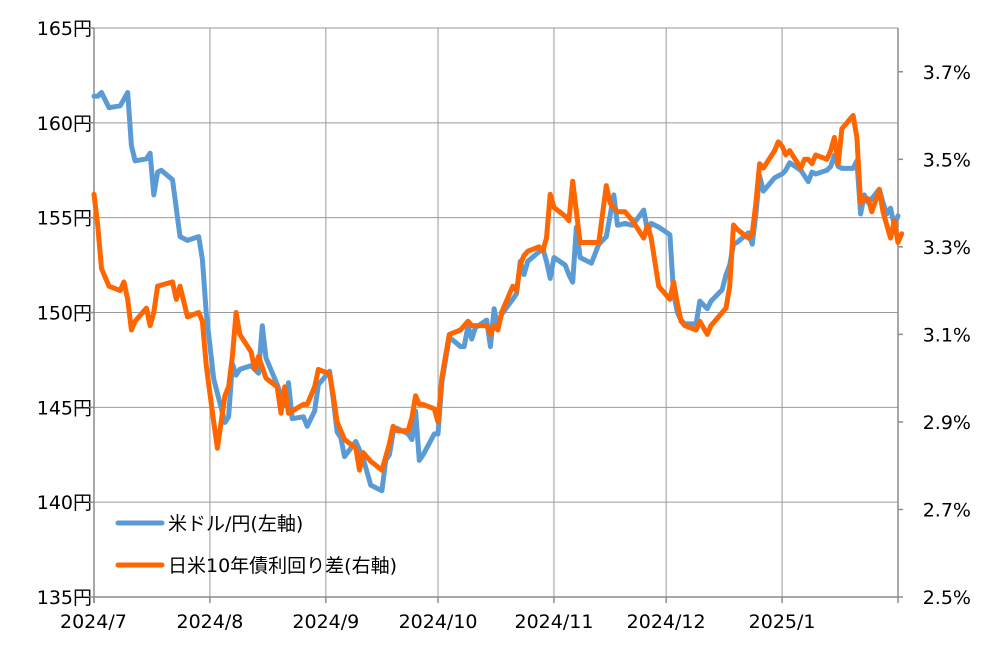  Describe the element at coordinates (64, 29) in the screenshot. I see `left-tick-label: 165円` at that location.